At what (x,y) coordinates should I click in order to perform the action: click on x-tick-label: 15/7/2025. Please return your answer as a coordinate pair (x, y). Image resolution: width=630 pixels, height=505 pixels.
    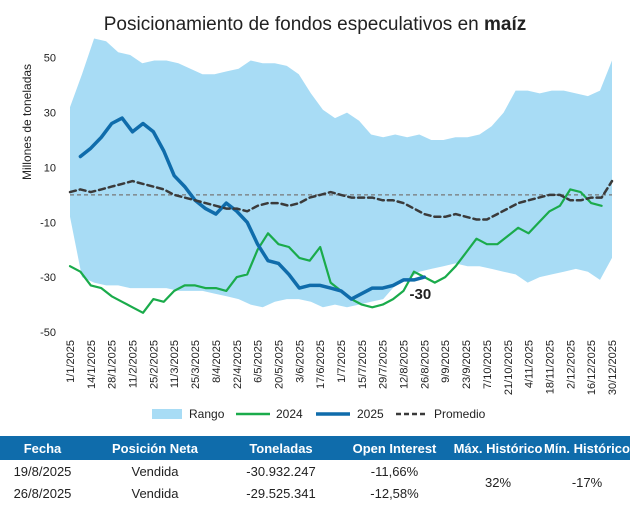
    Looking at the image, I should click on (363, 364).